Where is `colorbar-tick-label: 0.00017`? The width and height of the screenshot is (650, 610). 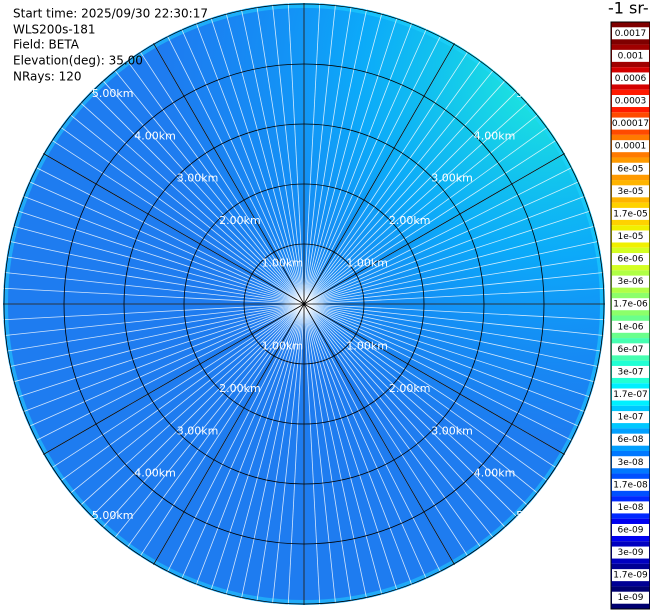 colorbar-tick-label: 0.00017 is located at coordinates (630, 124).